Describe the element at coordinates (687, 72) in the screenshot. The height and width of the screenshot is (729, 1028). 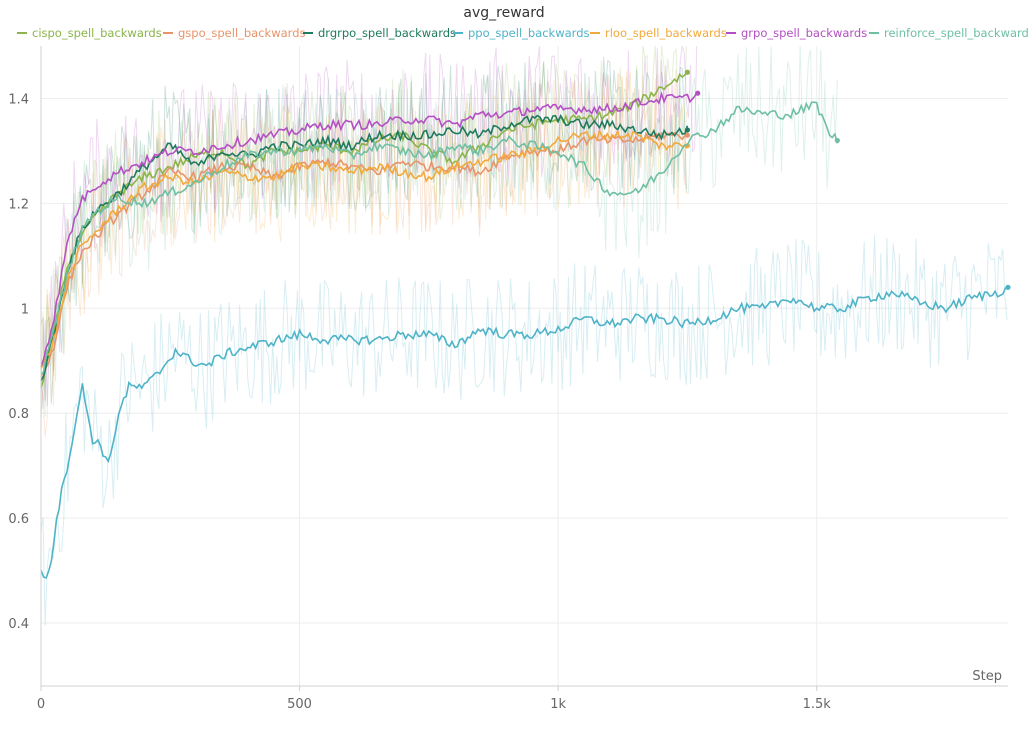
I see `series-end-point-cispo-spell-backwards` at that location.